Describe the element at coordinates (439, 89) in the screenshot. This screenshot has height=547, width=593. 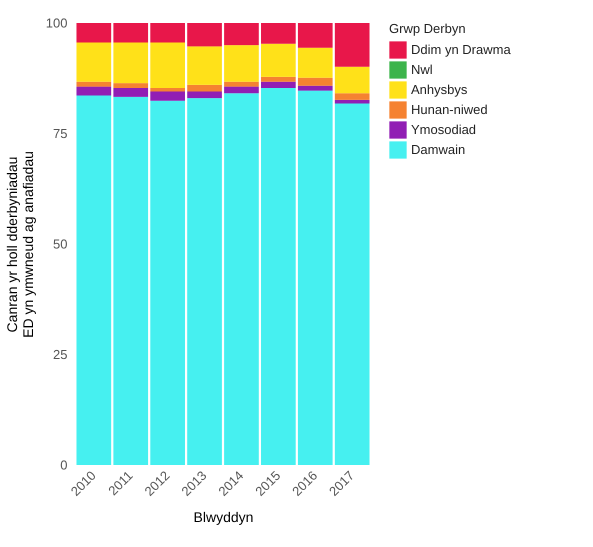
I see `legend-label: Anhysbys` at that location.